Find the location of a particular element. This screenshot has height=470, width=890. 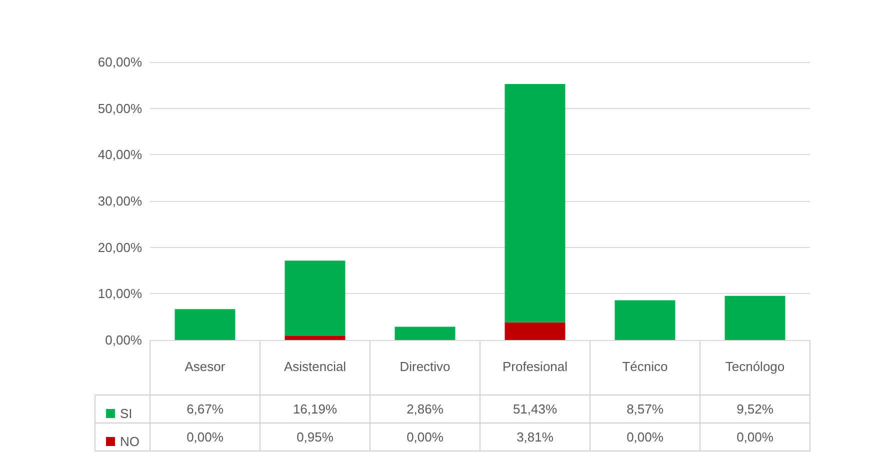

y-tick-label: 20,00% is located at coordinates (120, 247).